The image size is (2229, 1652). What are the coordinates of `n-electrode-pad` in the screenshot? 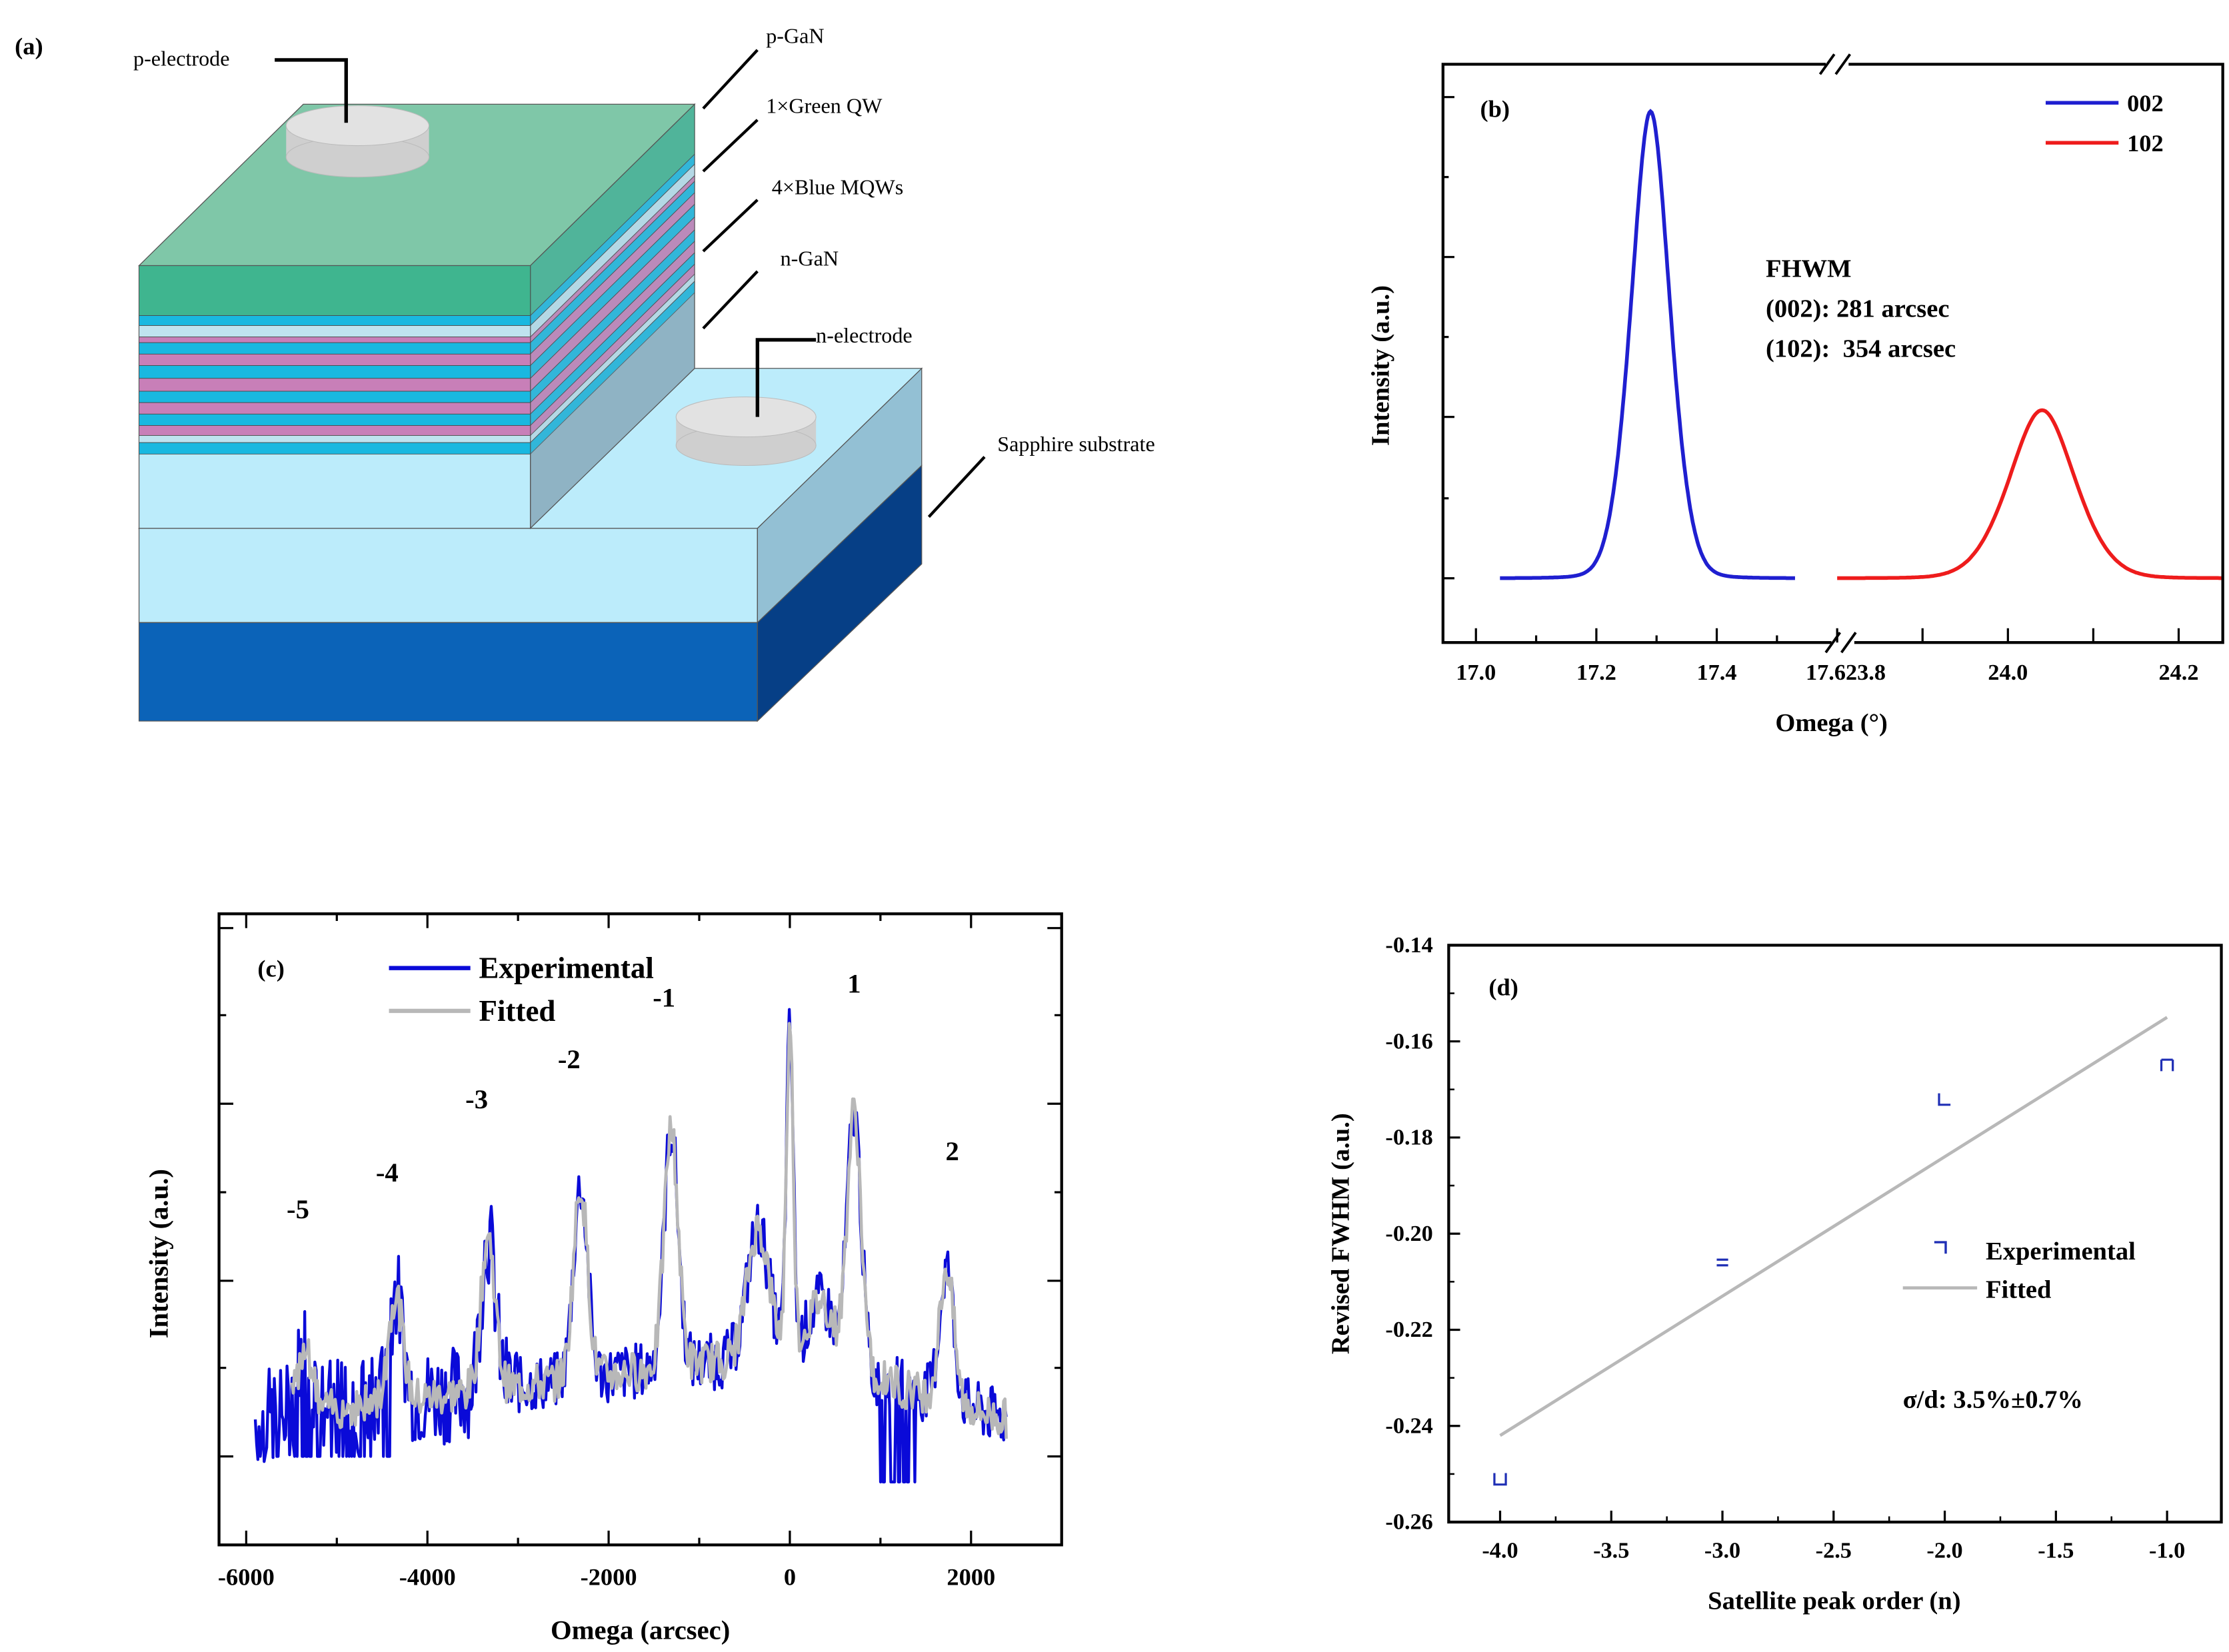 It's located at (746, 431).